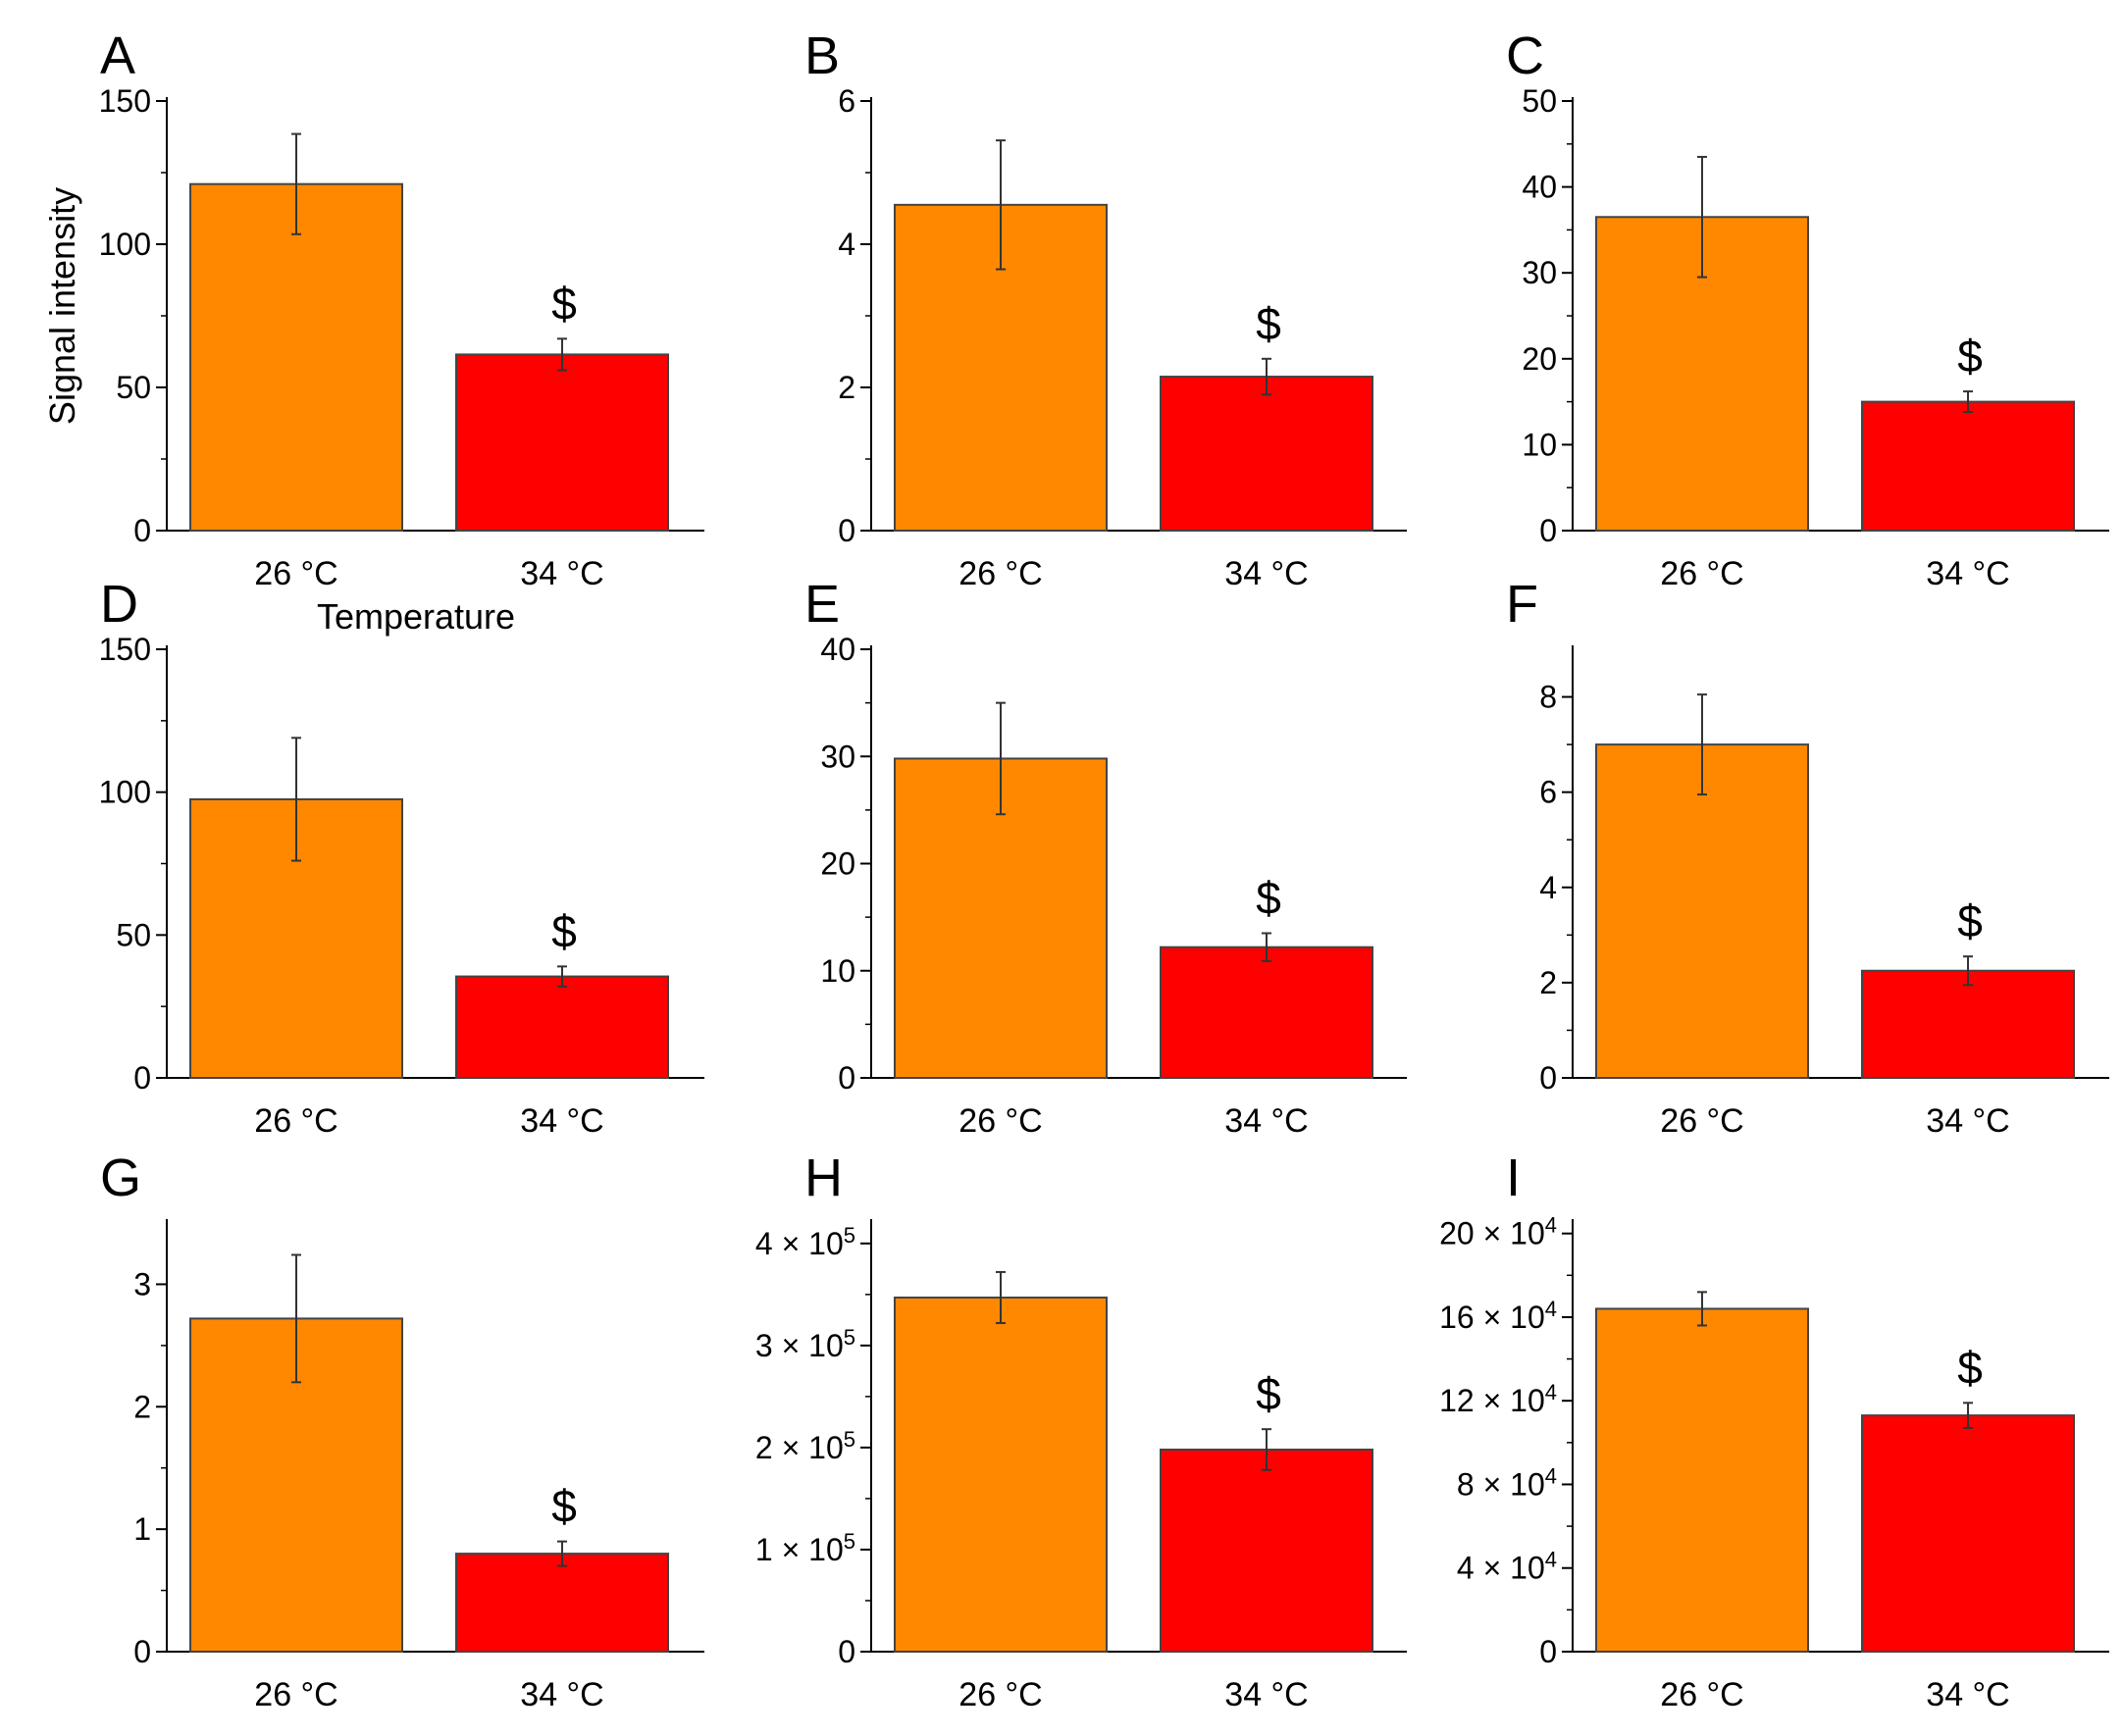 Image resolution: width=2123 pixels, height=1736 pixels. Describe the element at coordinates (838, 864) in the screenshot. I see `y-tick-label: 20` at that location.